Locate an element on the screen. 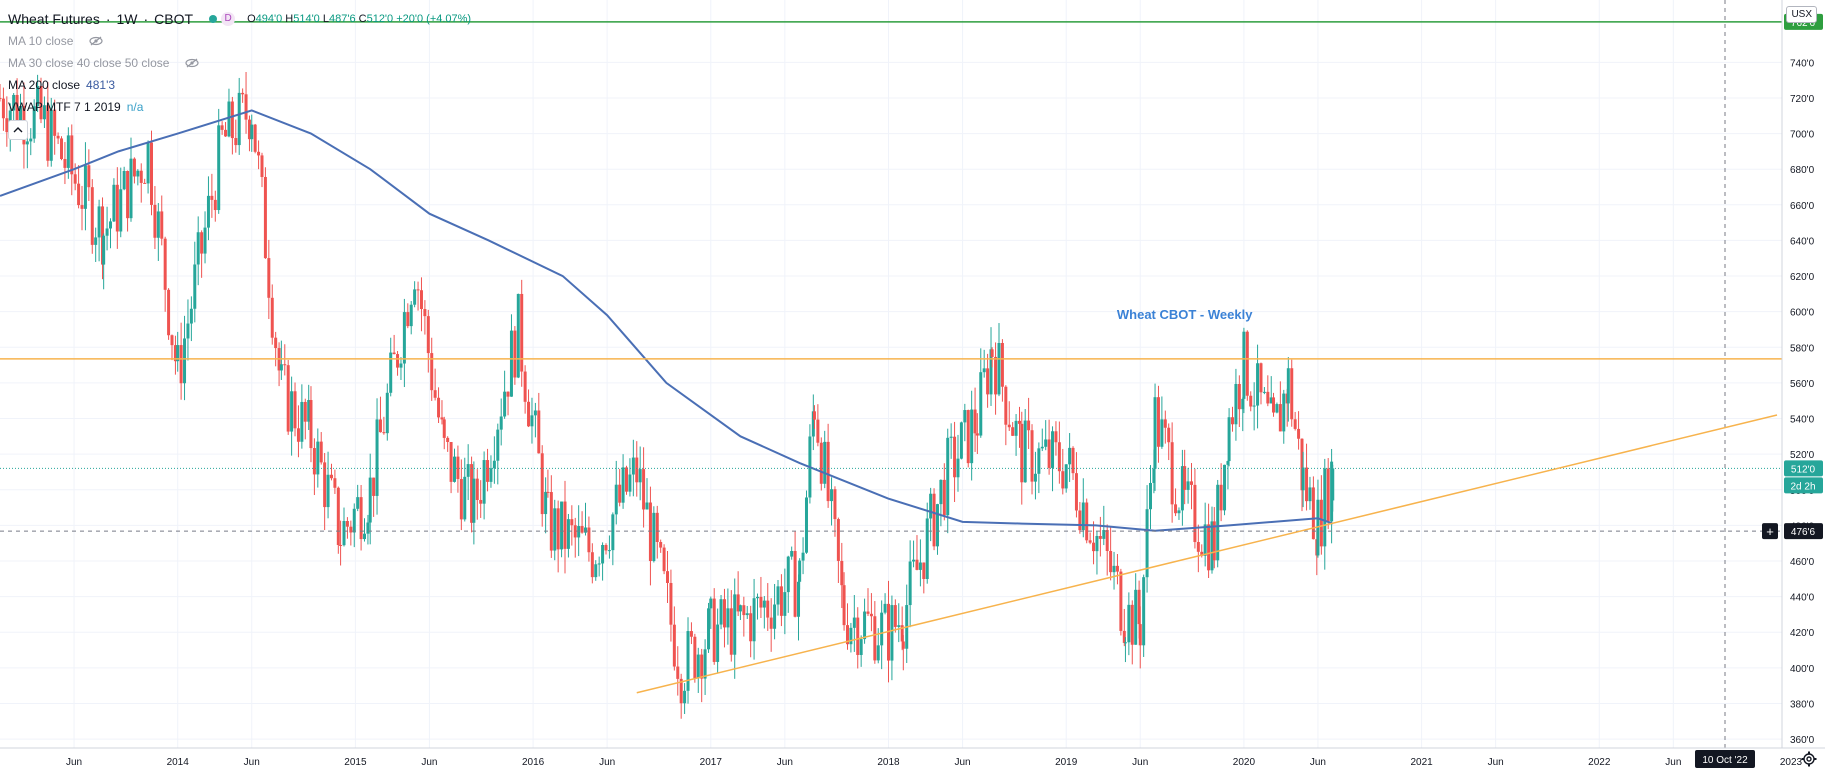 The image size is (1825, 771). price-tick-label: 580'0 is located at coordinates (1802, 348).